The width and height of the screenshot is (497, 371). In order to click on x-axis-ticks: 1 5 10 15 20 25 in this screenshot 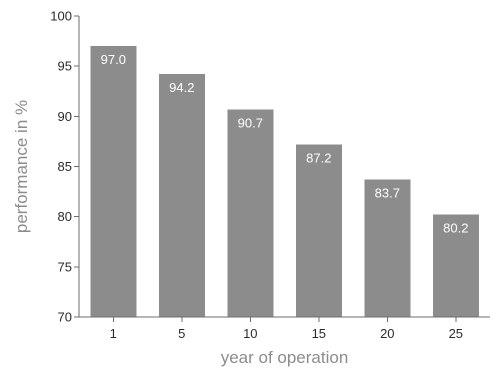, I will do `click(286, 329)`.